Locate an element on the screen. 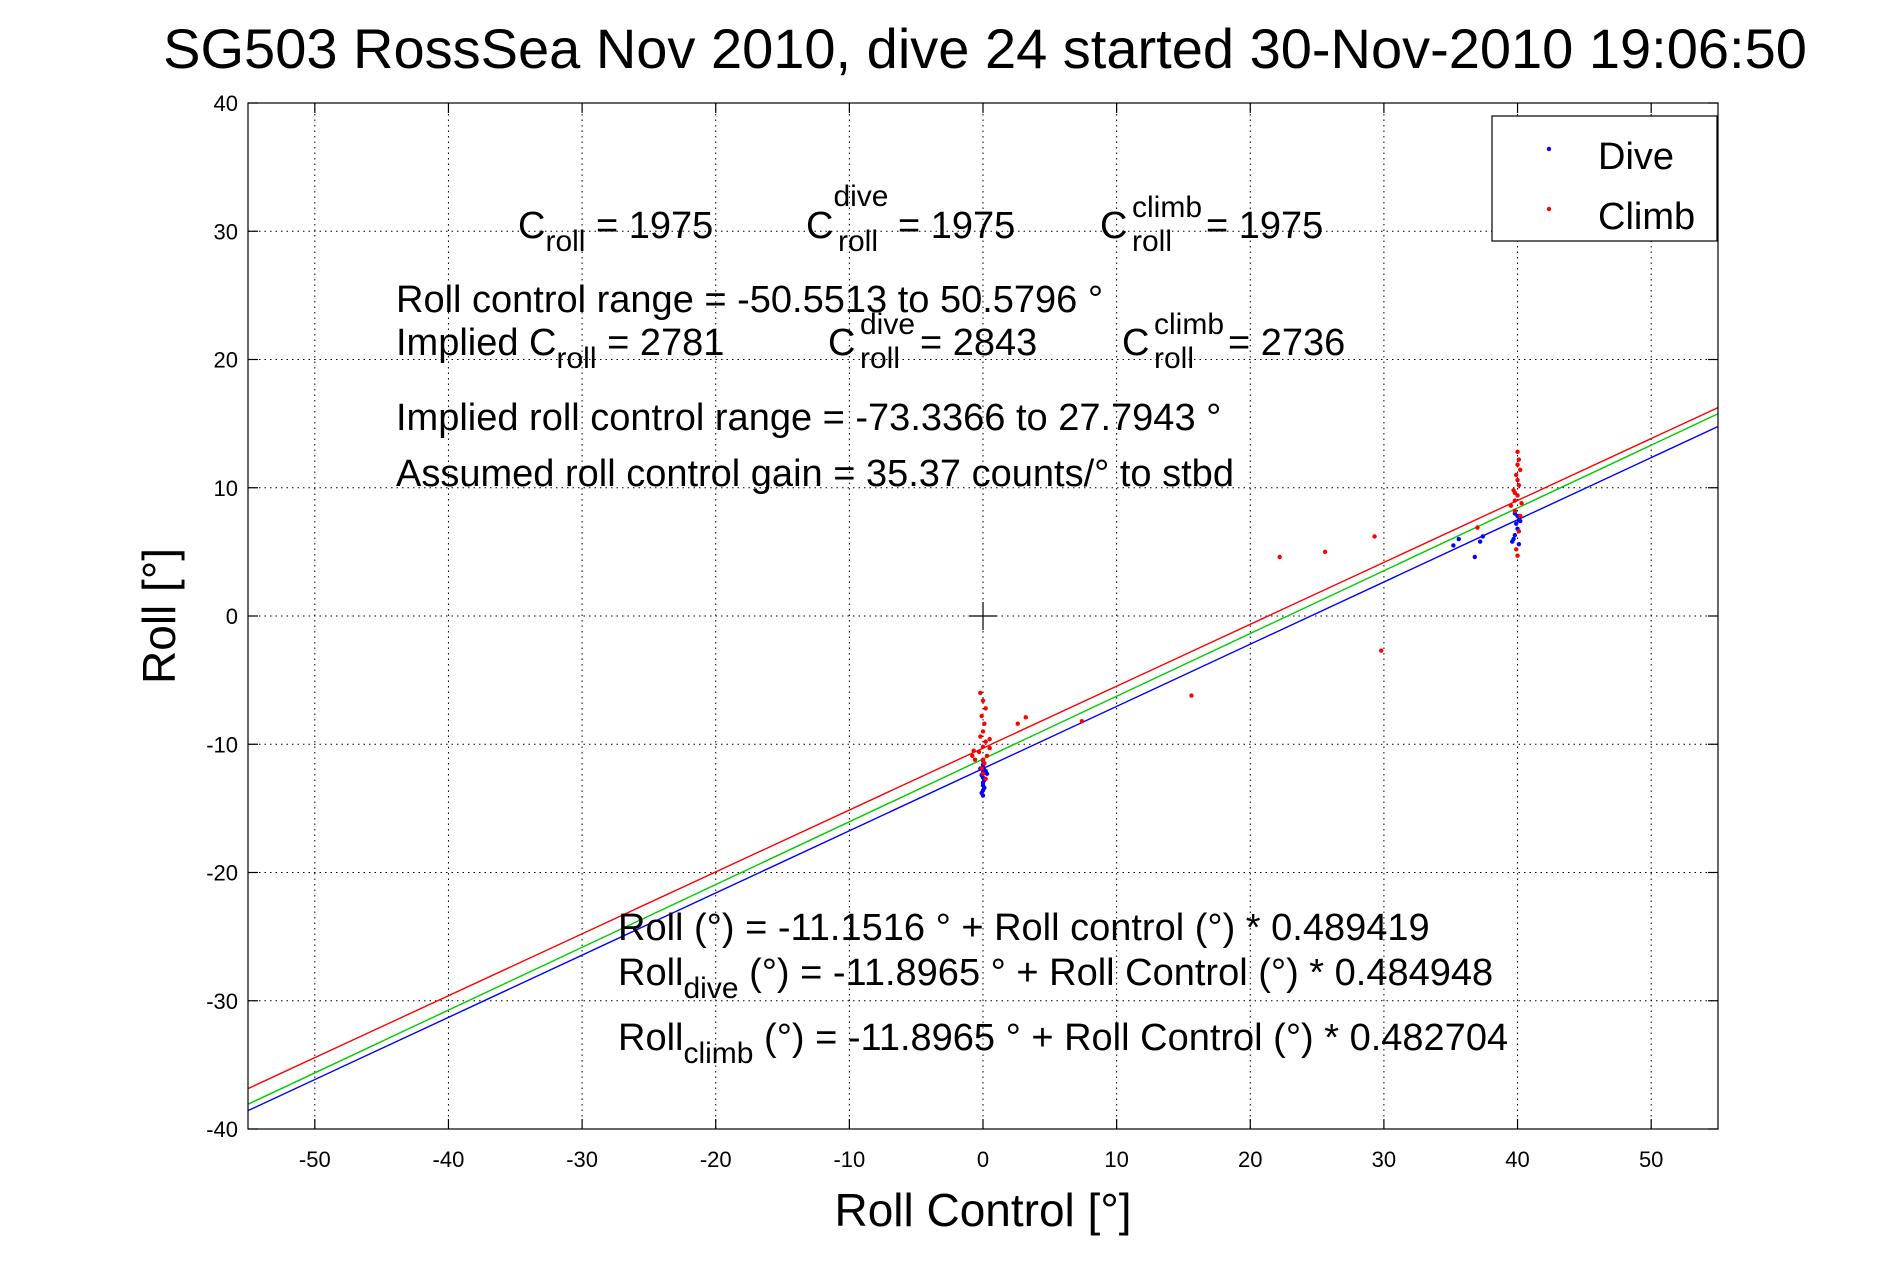  annotation-implied-cdive-val: = 2843 is located at coordinates (978, 343).